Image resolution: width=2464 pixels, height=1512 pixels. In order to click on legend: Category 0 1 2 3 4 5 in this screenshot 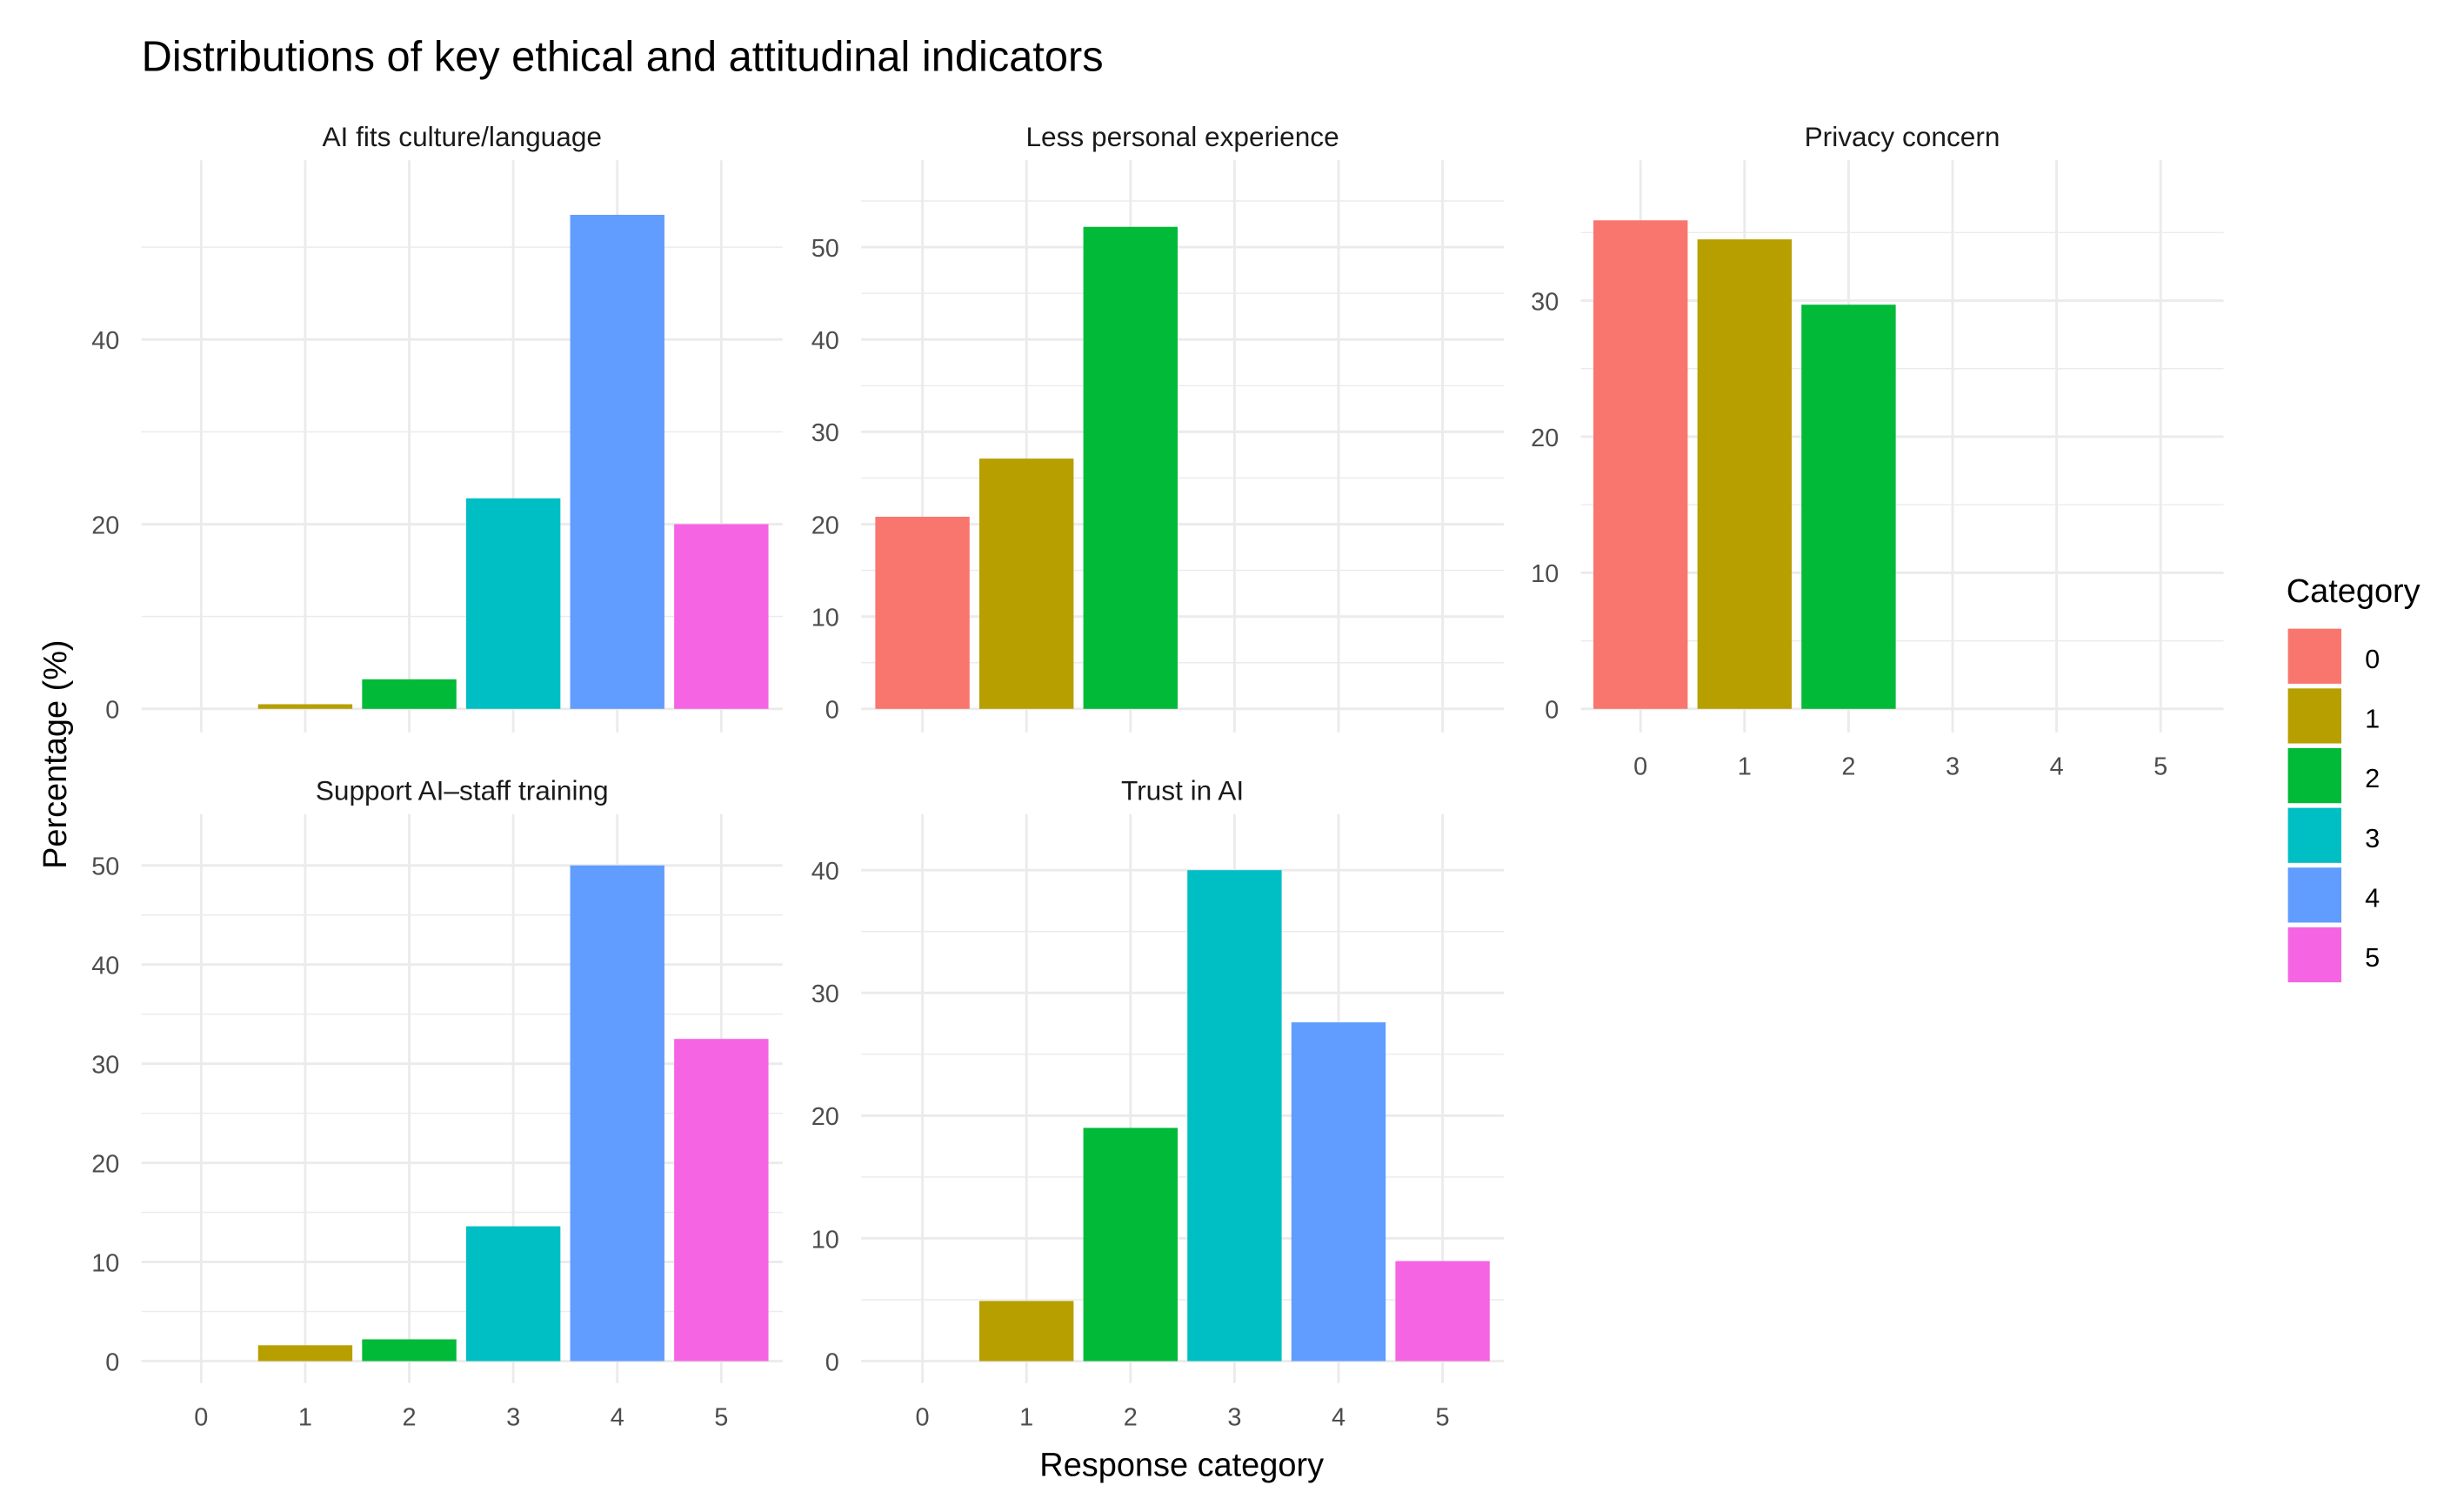, I will do `click(2354, 778)`.